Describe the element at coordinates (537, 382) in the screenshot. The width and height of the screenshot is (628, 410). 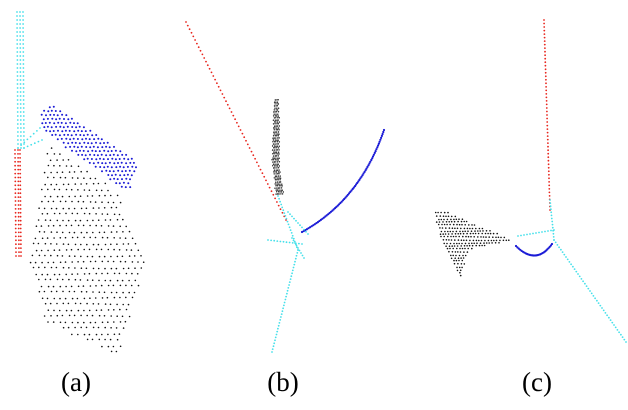
I see `panel-c-caption: (c)` at that location.